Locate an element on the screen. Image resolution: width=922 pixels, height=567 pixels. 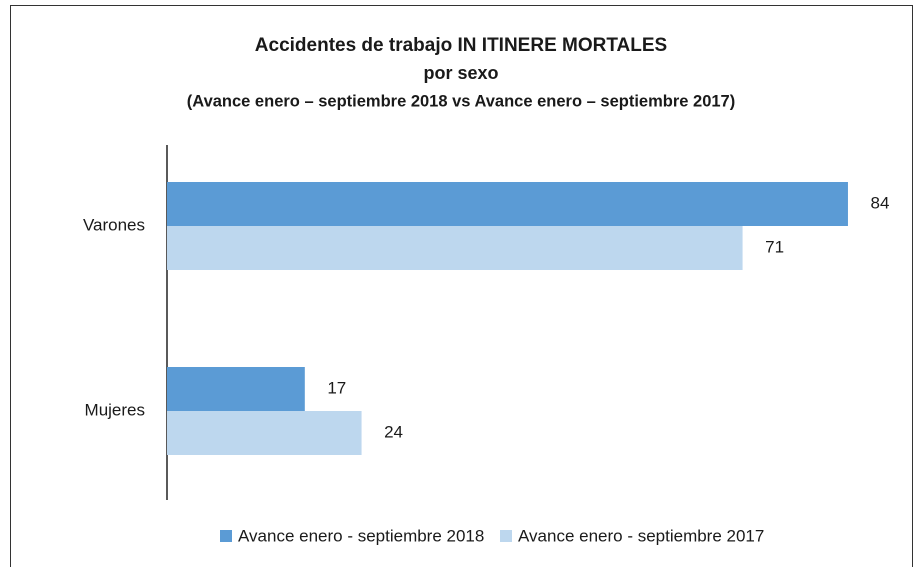
data-label: 24 is located at coordinates (393, 431).